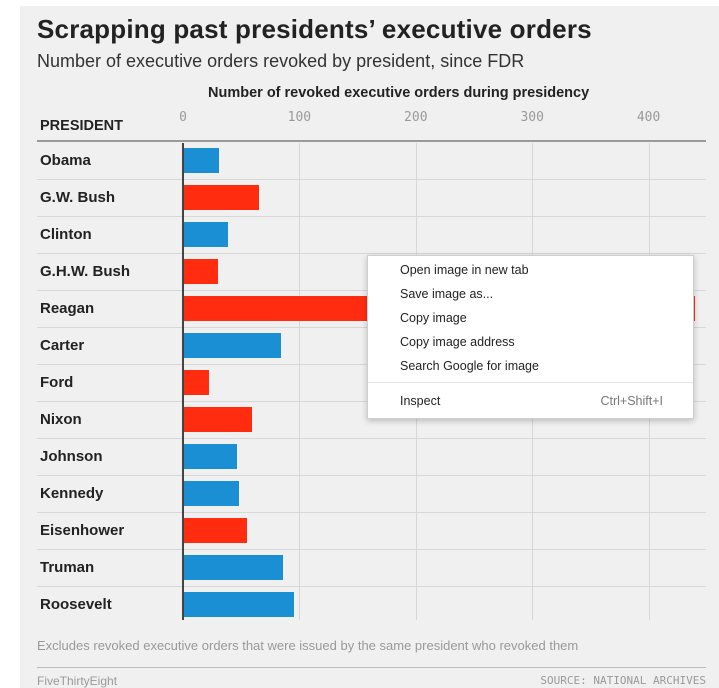 The height and width of the screenshot is (688, 719). I want to click on president-label: Clinton, so click(66, 234).